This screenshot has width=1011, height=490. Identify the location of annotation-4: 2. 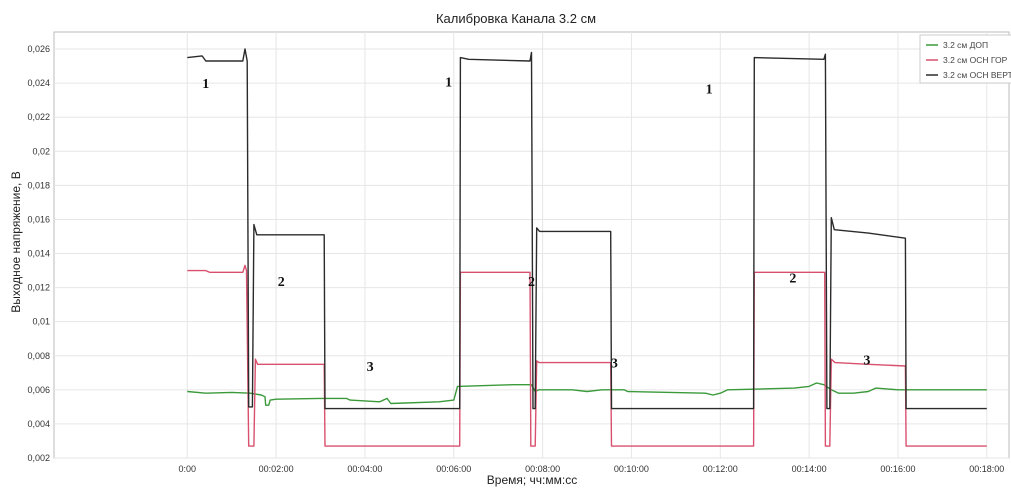
(531, 282).